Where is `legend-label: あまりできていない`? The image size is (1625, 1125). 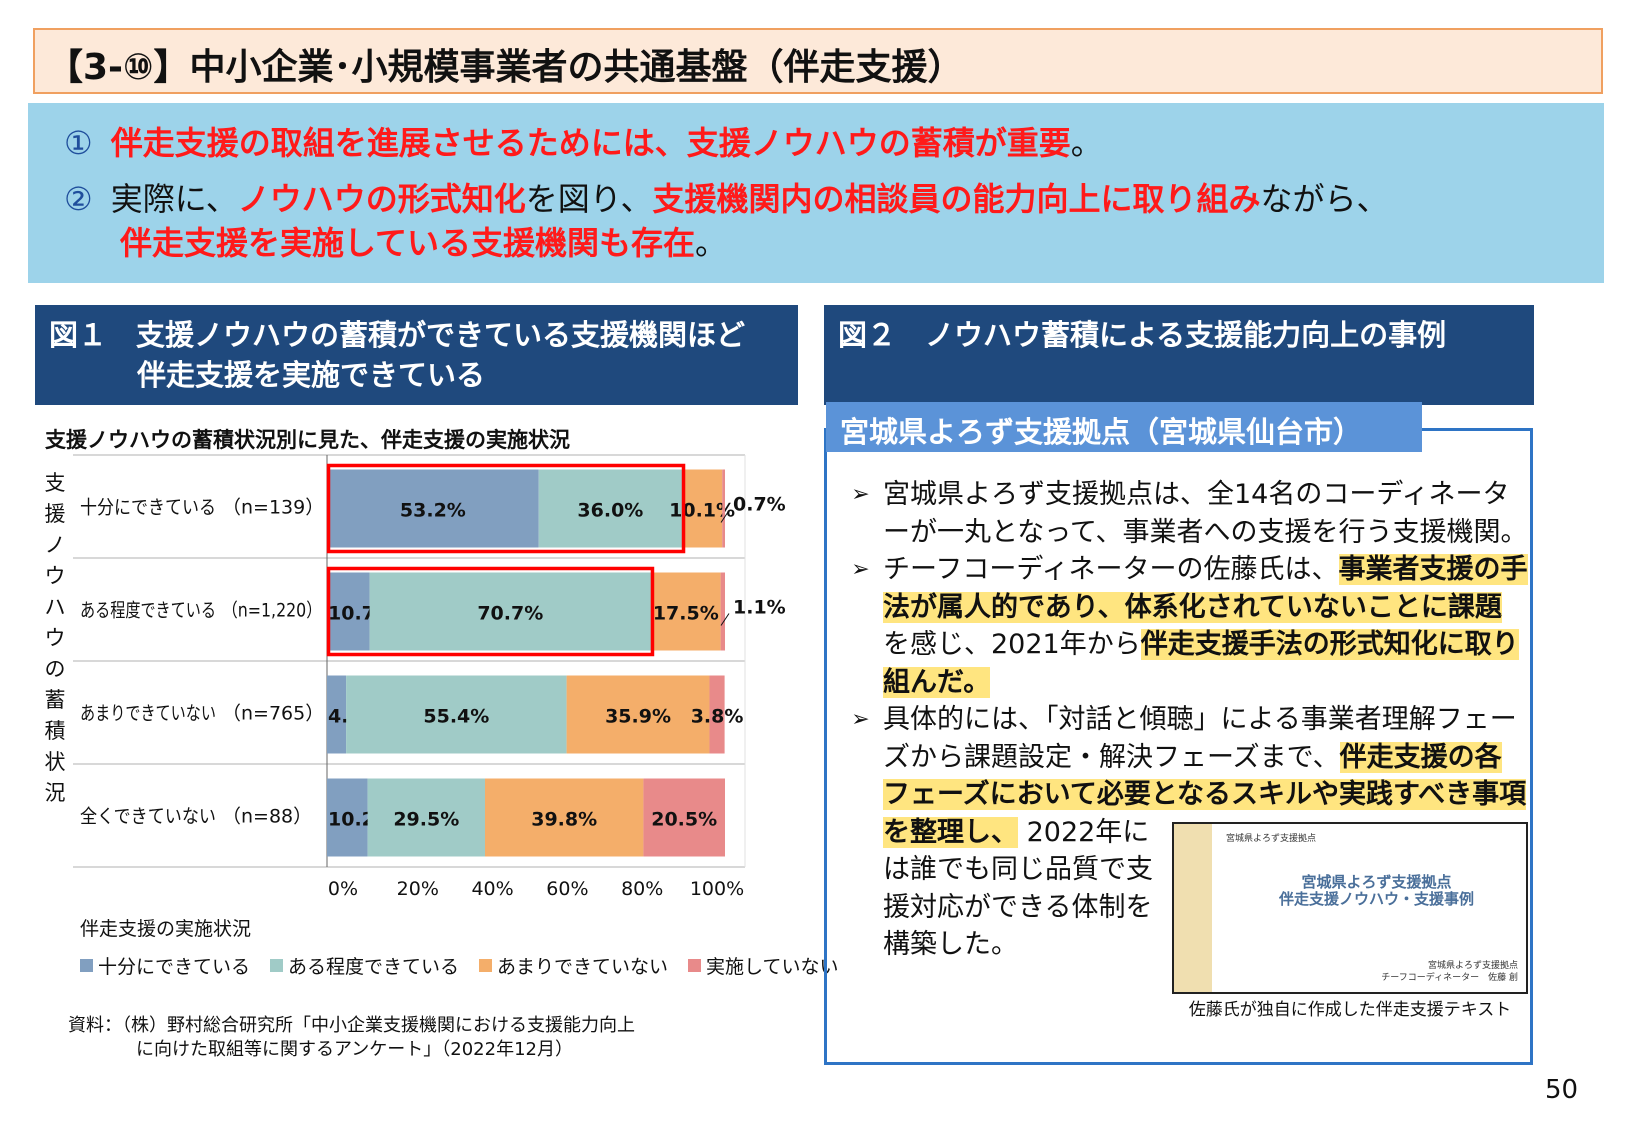 legend-label: あまりできていない is located at coordinates (583, 967).